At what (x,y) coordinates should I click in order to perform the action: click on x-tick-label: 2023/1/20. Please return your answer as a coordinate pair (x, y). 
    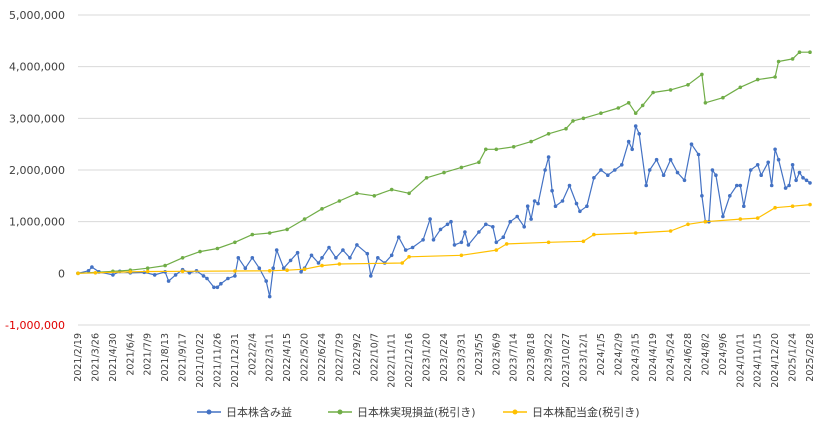
    Looking at the image, I should click on (427, 357).